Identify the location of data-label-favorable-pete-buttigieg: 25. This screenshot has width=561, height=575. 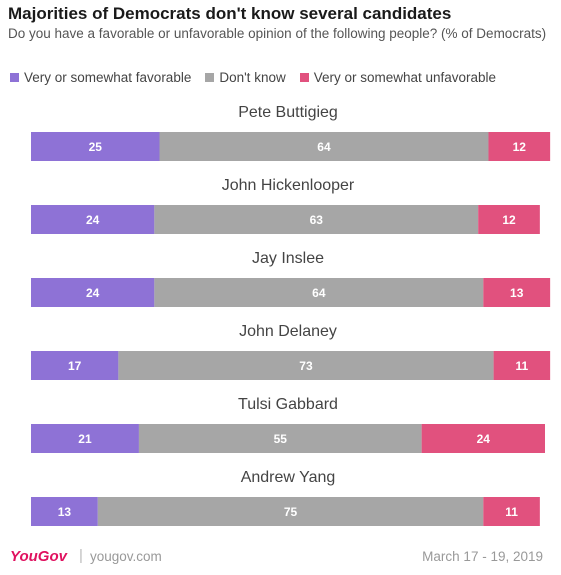
(96, 147).